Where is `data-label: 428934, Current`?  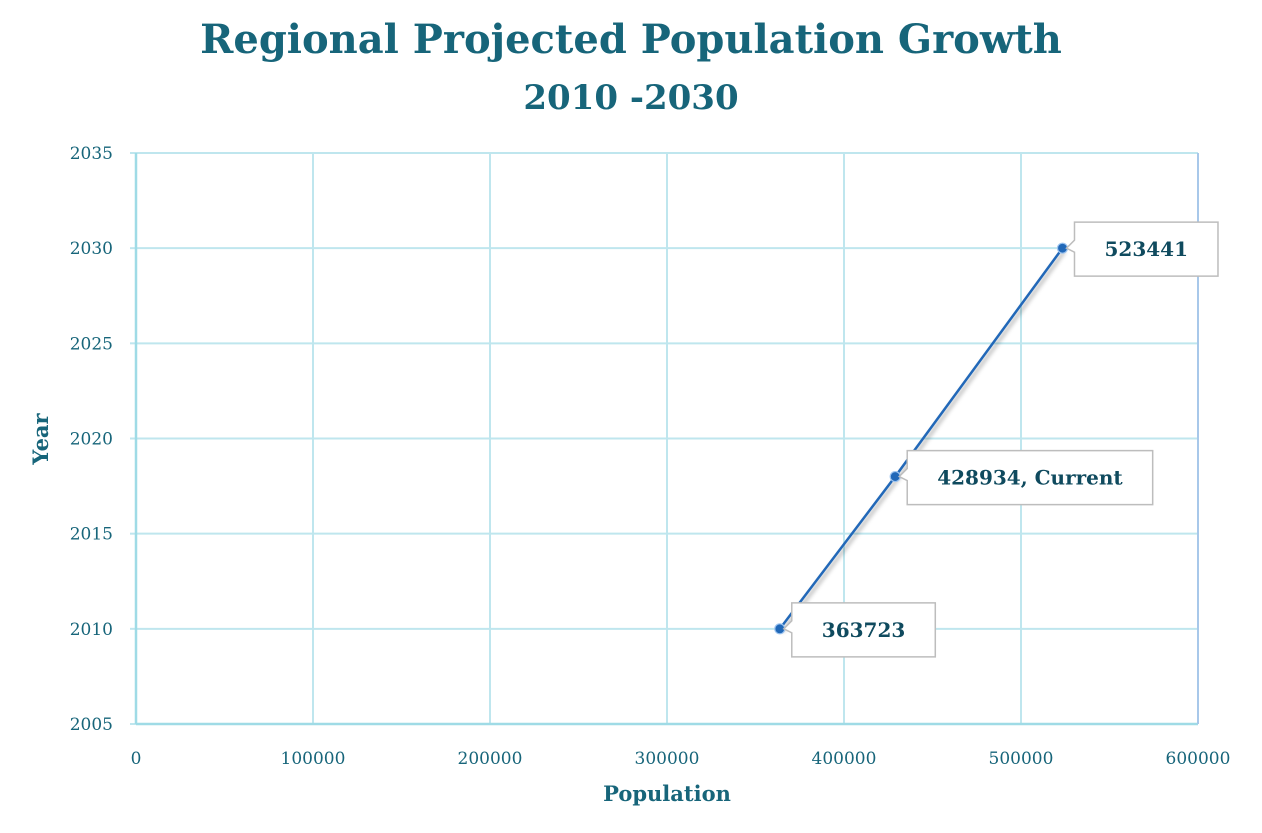 data-label: 428934, Current is located at coordinates (1030, 478).